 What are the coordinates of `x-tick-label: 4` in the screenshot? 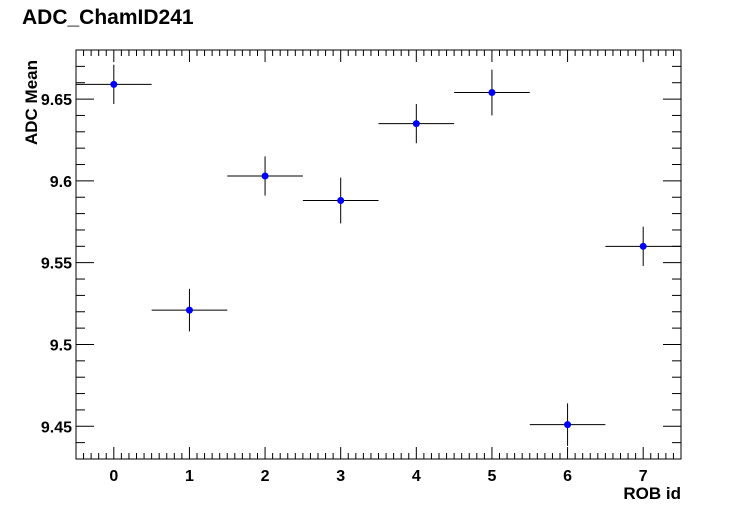 It's located at (416, 476).